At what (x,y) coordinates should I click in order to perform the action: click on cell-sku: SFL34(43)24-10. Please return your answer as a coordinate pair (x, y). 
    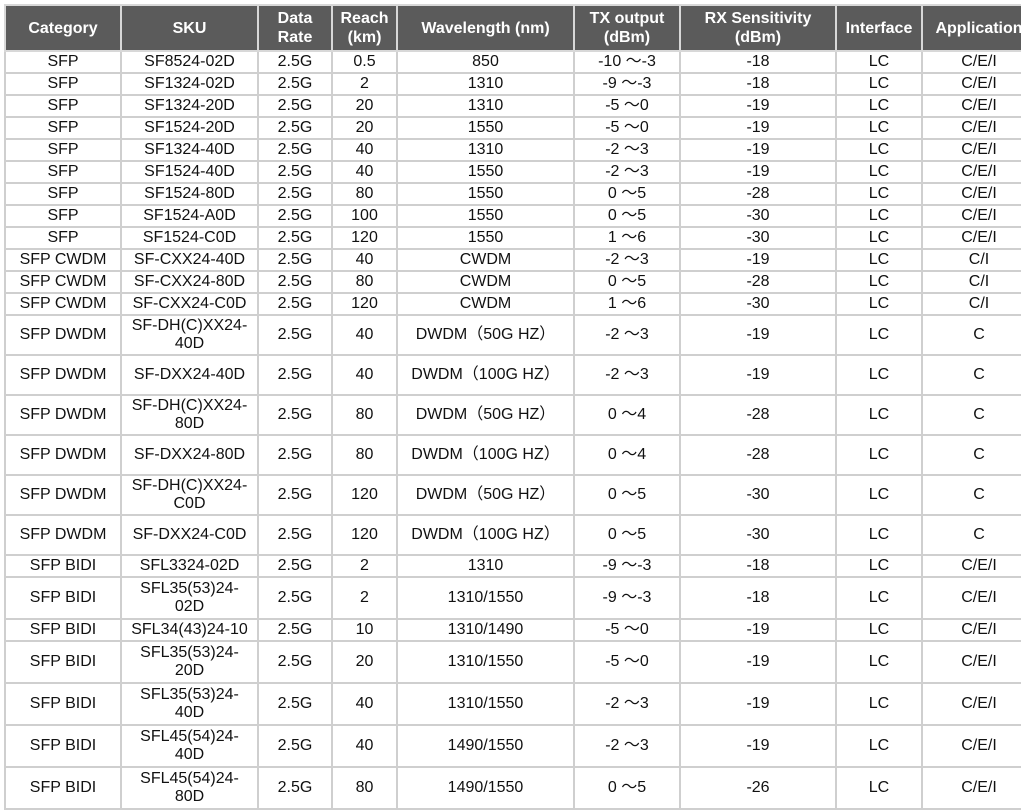
    Looking at the image, I should click on (189, 630).